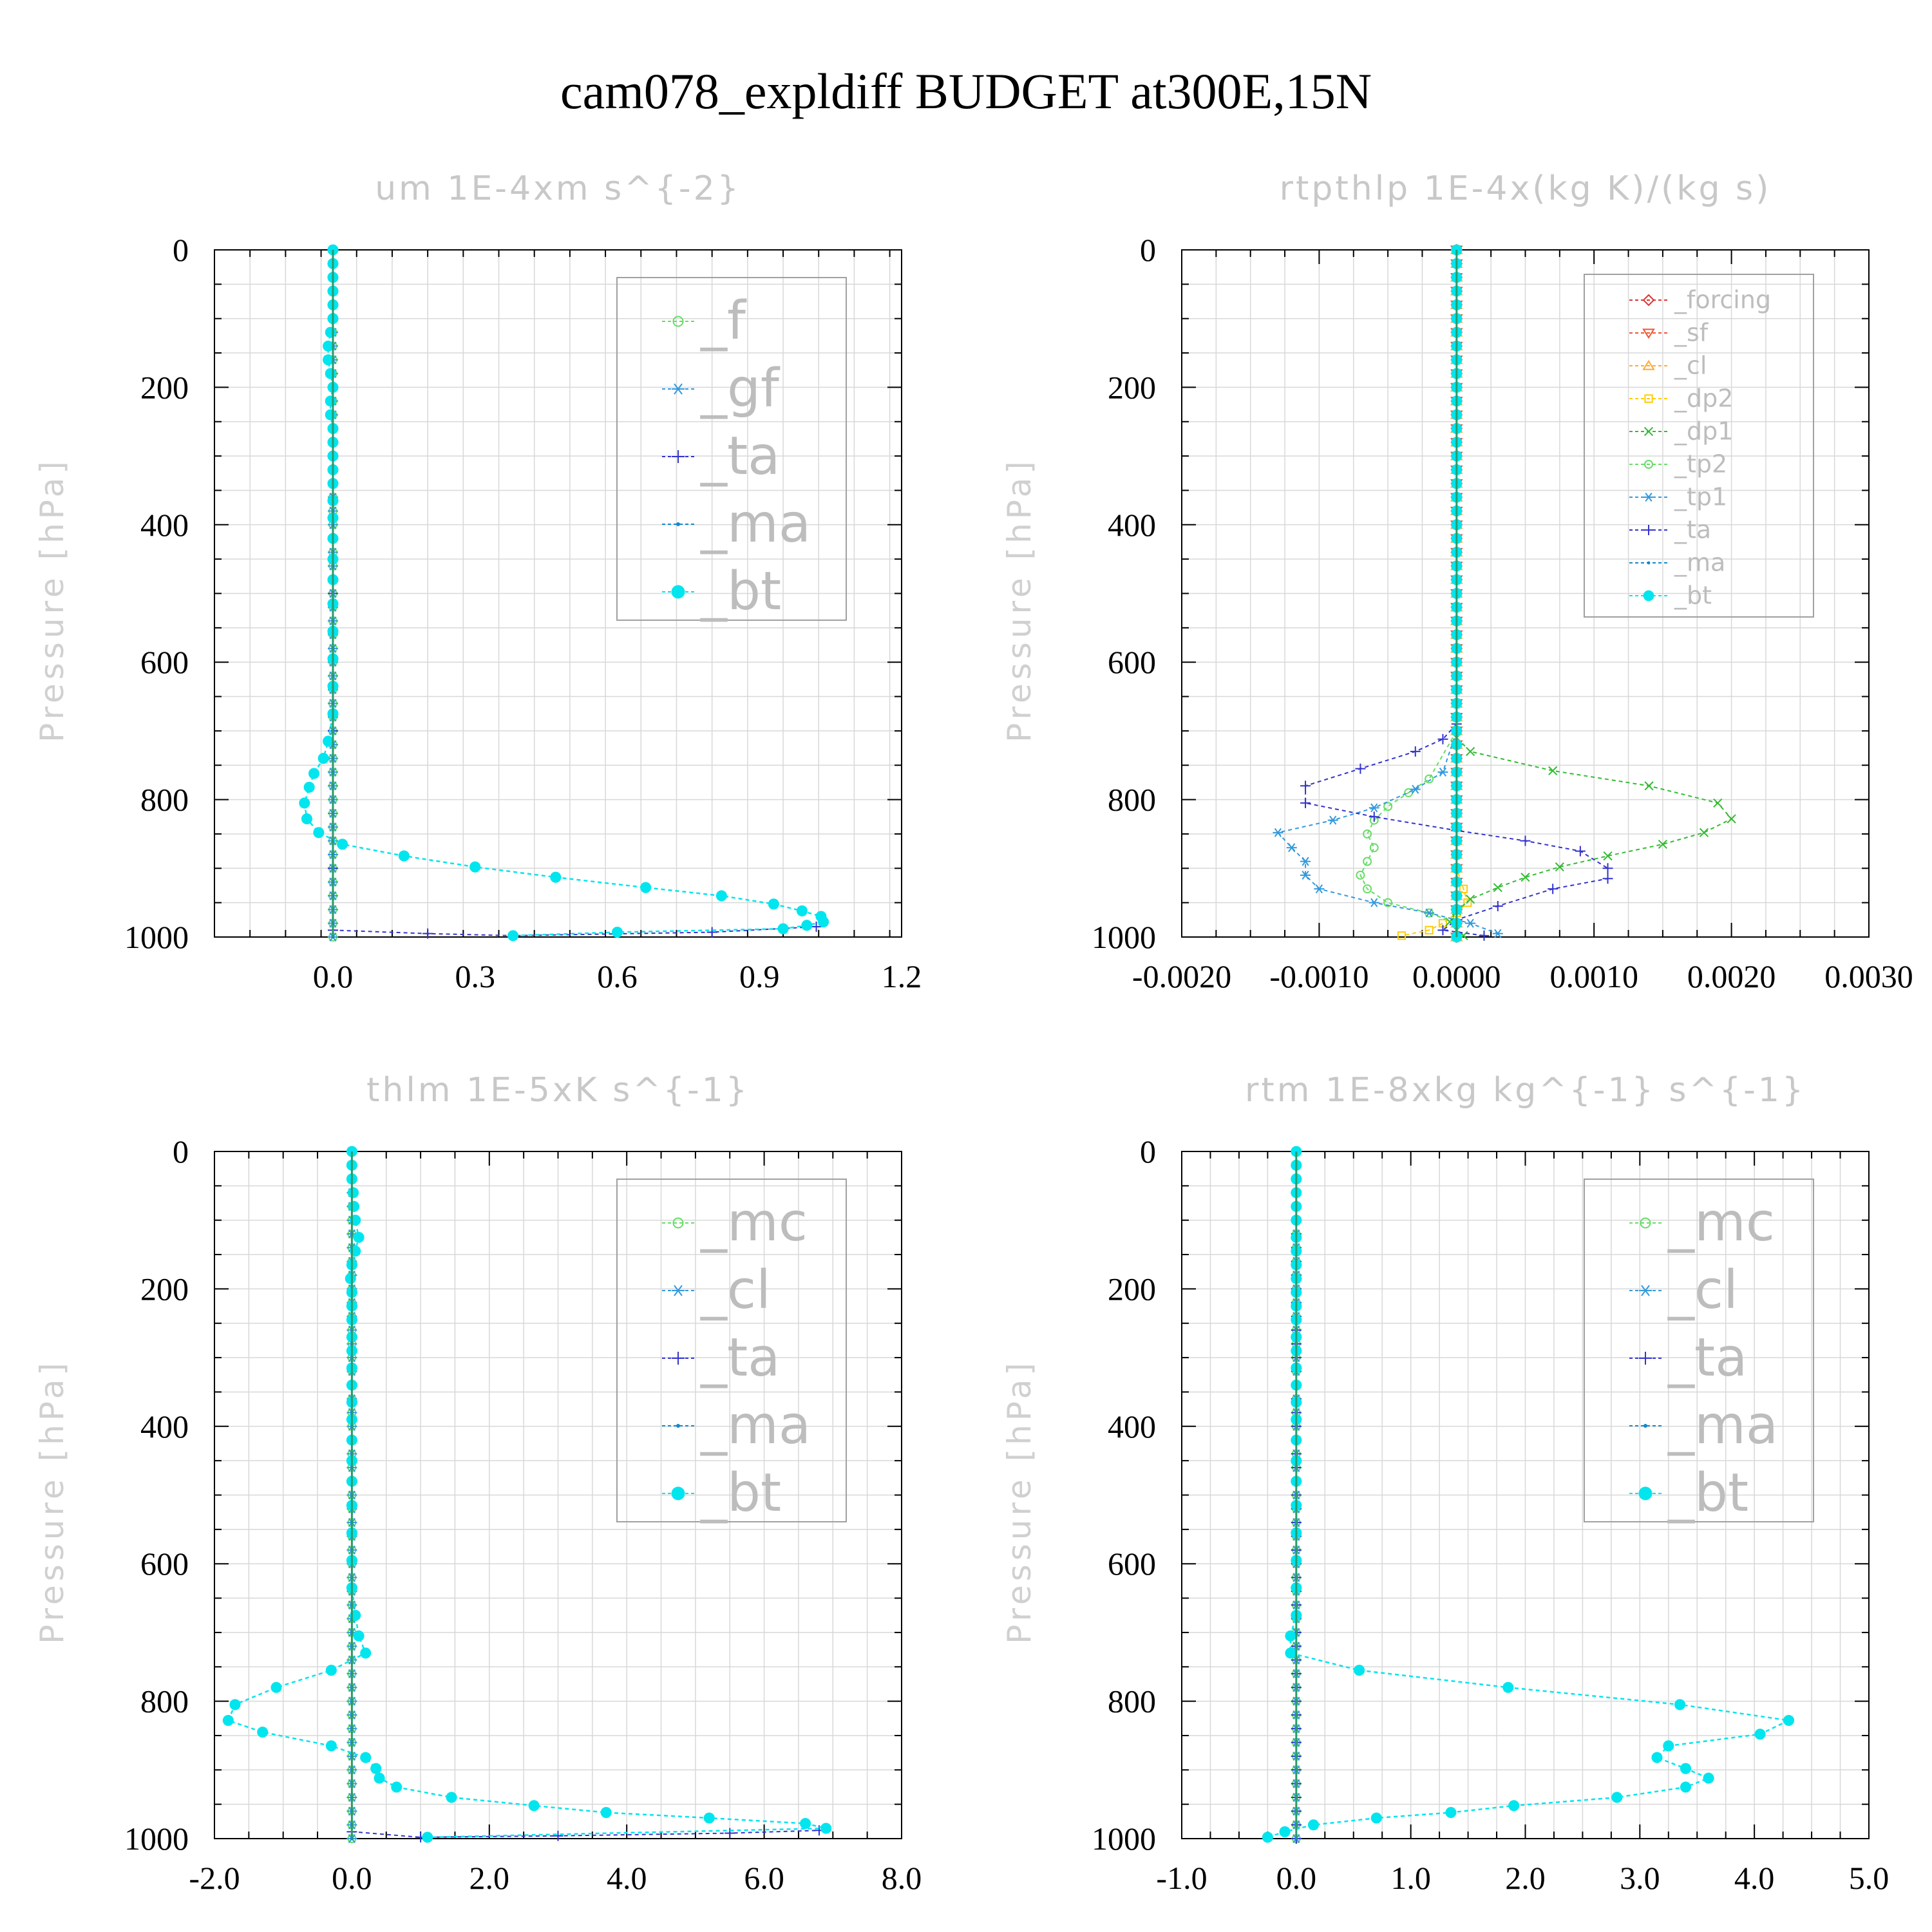 The height and width of the screenshot is (1932, 1932). I want to click on legend-entry: _tp1, so click(1678, 497).